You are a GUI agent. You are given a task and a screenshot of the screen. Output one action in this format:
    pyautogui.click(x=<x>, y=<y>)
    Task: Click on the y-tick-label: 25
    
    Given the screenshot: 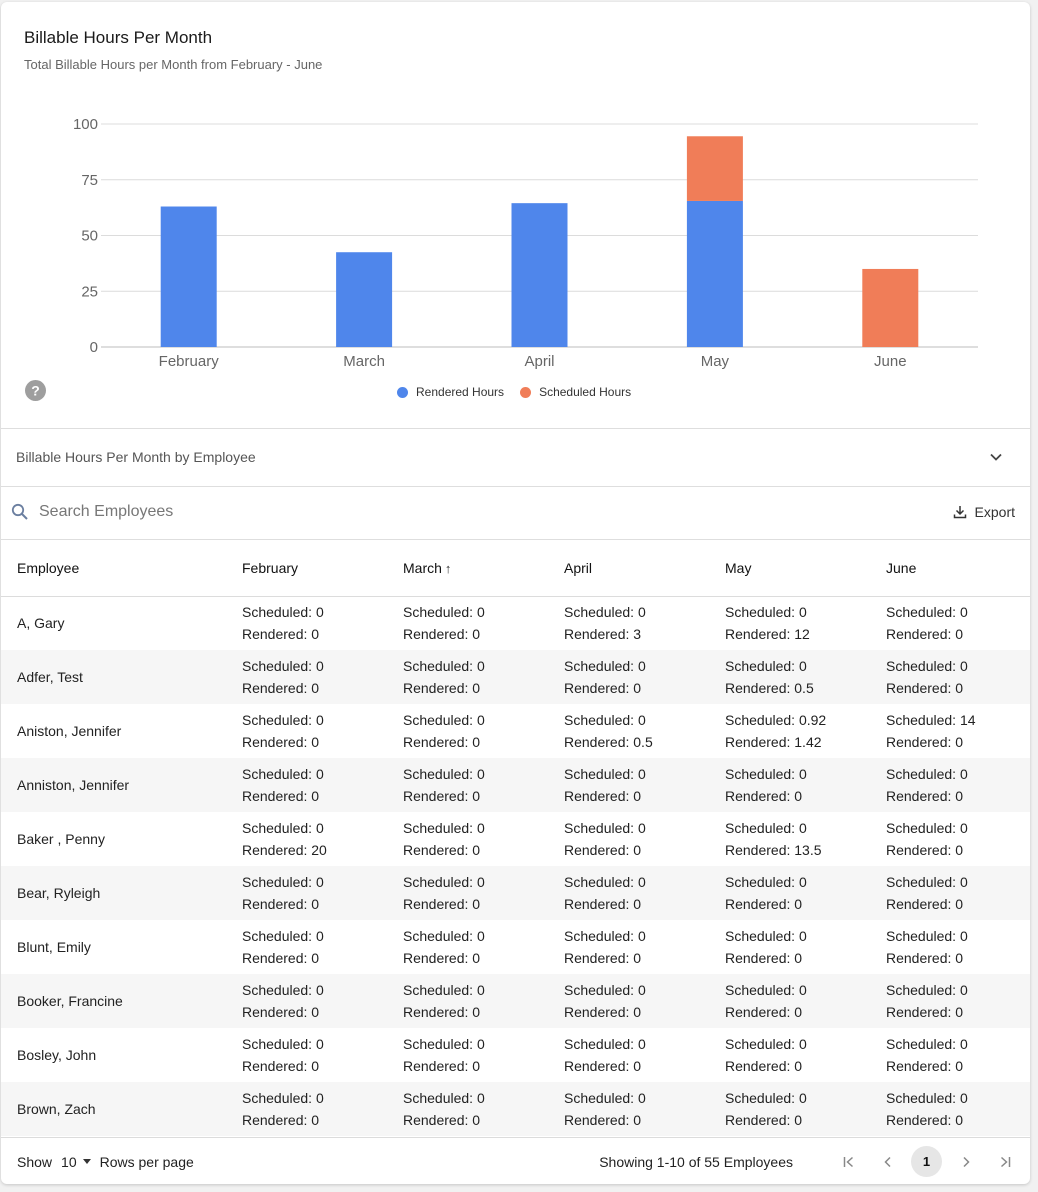 What is the action you would take?
    pyautogui.click(x=89, y=291)
    